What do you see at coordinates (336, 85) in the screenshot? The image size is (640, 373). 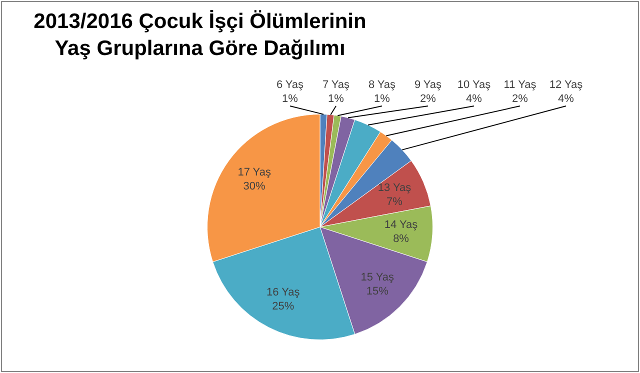 I see `slice-label: 7 Yaş` at bounding box center [336, 85].